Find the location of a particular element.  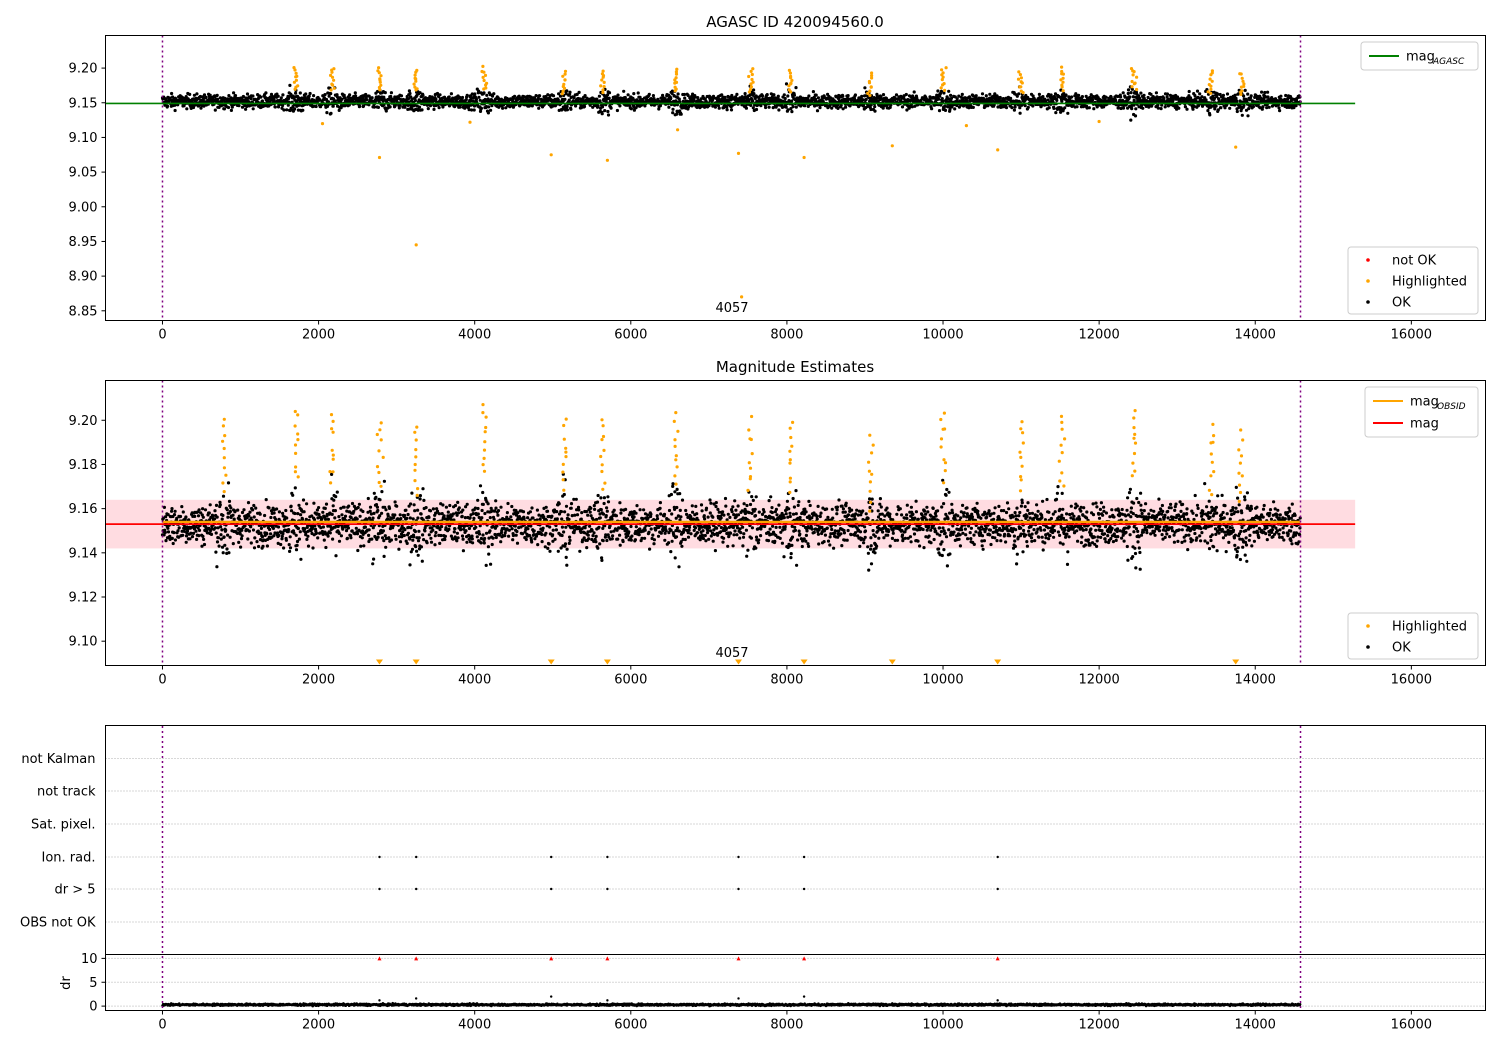

x-tick-label: 6000 is located at coordinates (630, 680).